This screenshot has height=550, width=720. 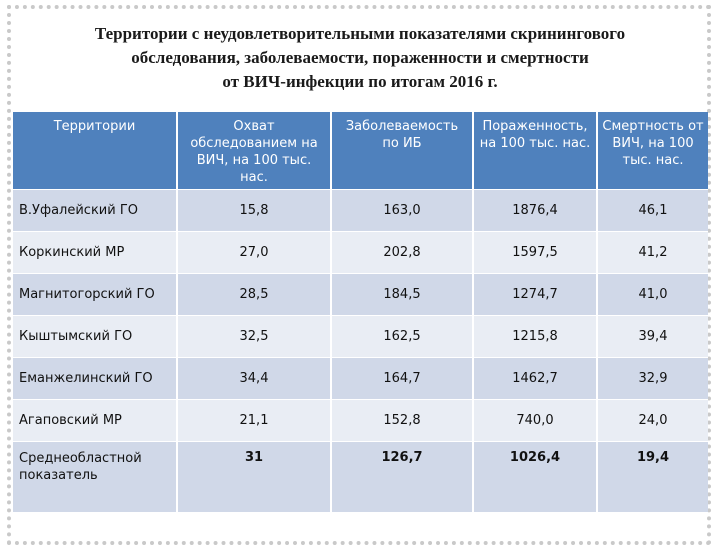 What do you see at coordinates (535, 293) in the screenshot?
I see `cell-prevalence: 1274,7` at bounding box center [535, 293].